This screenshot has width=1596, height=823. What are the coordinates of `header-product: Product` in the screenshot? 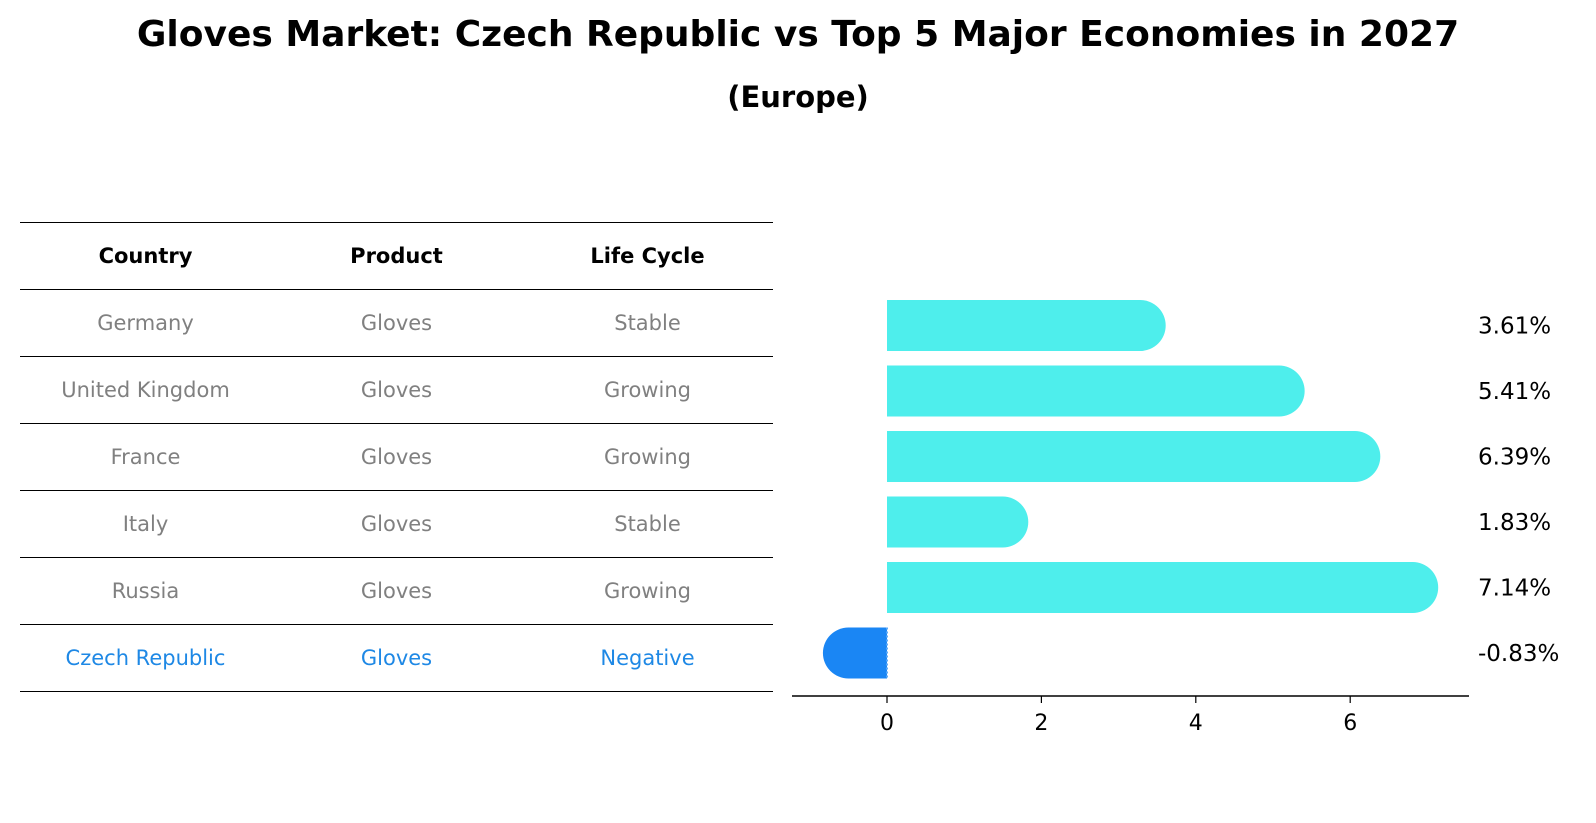 It's located at (396, 256).